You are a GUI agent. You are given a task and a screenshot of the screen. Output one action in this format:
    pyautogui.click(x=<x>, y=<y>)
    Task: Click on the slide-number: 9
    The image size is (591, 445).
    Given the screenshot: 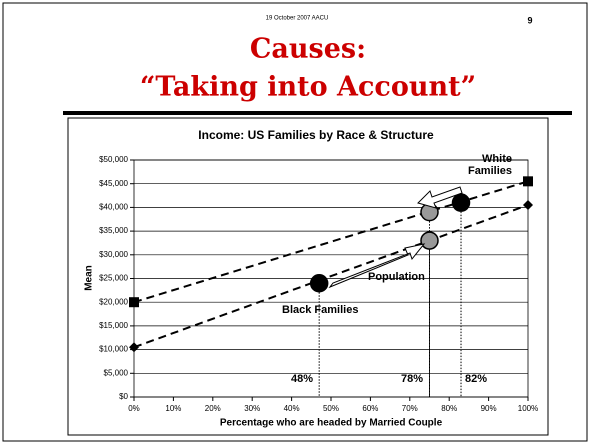 What is the action you would take?
    pyautogui.click(x=529, y=20)
    